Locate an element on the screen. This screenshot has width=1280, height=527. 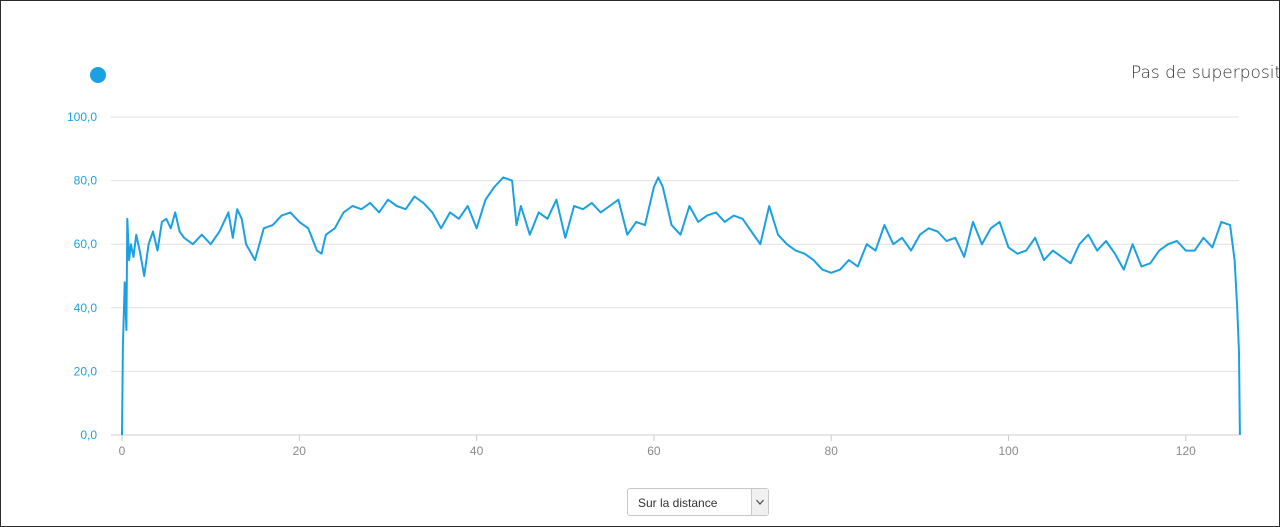
y-tick-label: 40,0 is located at coordinates (86, 308).